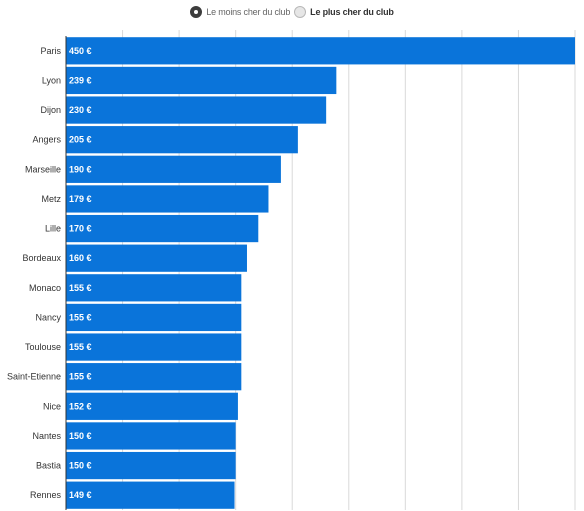  What do you see at coordinates (80, 495) in the screenshot?
I see `value-label: 149 €` at bounding box center [80, 495].